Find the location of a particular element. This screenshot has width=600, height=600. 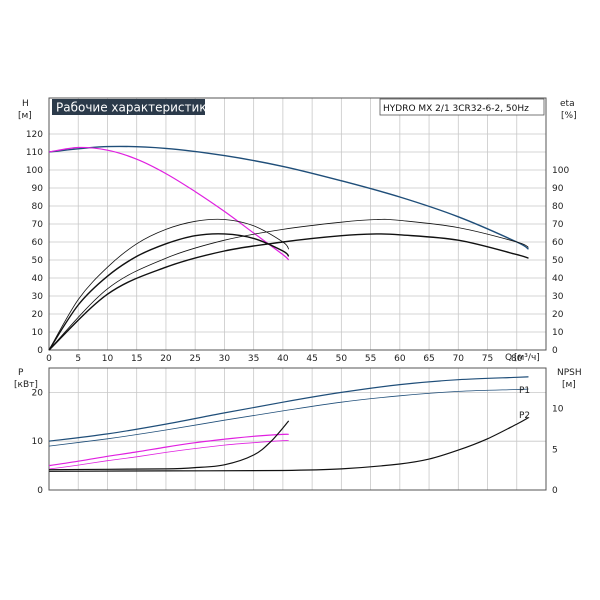

x-tick-label: 10 is located at coordinates (108, 359).